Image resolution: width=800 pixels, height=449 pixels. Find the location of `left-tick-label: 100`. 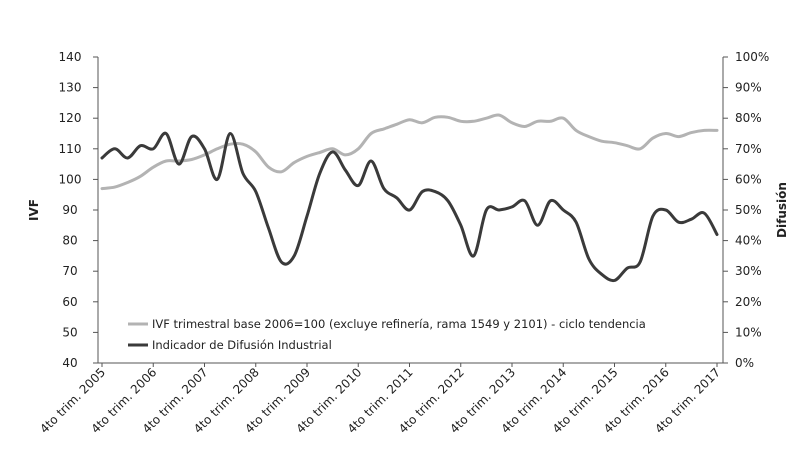

left-tick-label: 100 is located at coordinates (70, 179).